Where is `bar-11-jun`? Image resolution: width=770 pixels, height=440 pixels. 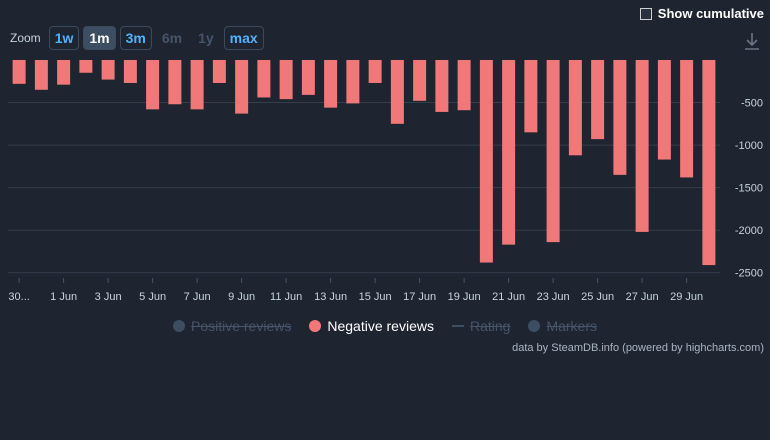
bar-11-jun is located at coordinates (286, 80).